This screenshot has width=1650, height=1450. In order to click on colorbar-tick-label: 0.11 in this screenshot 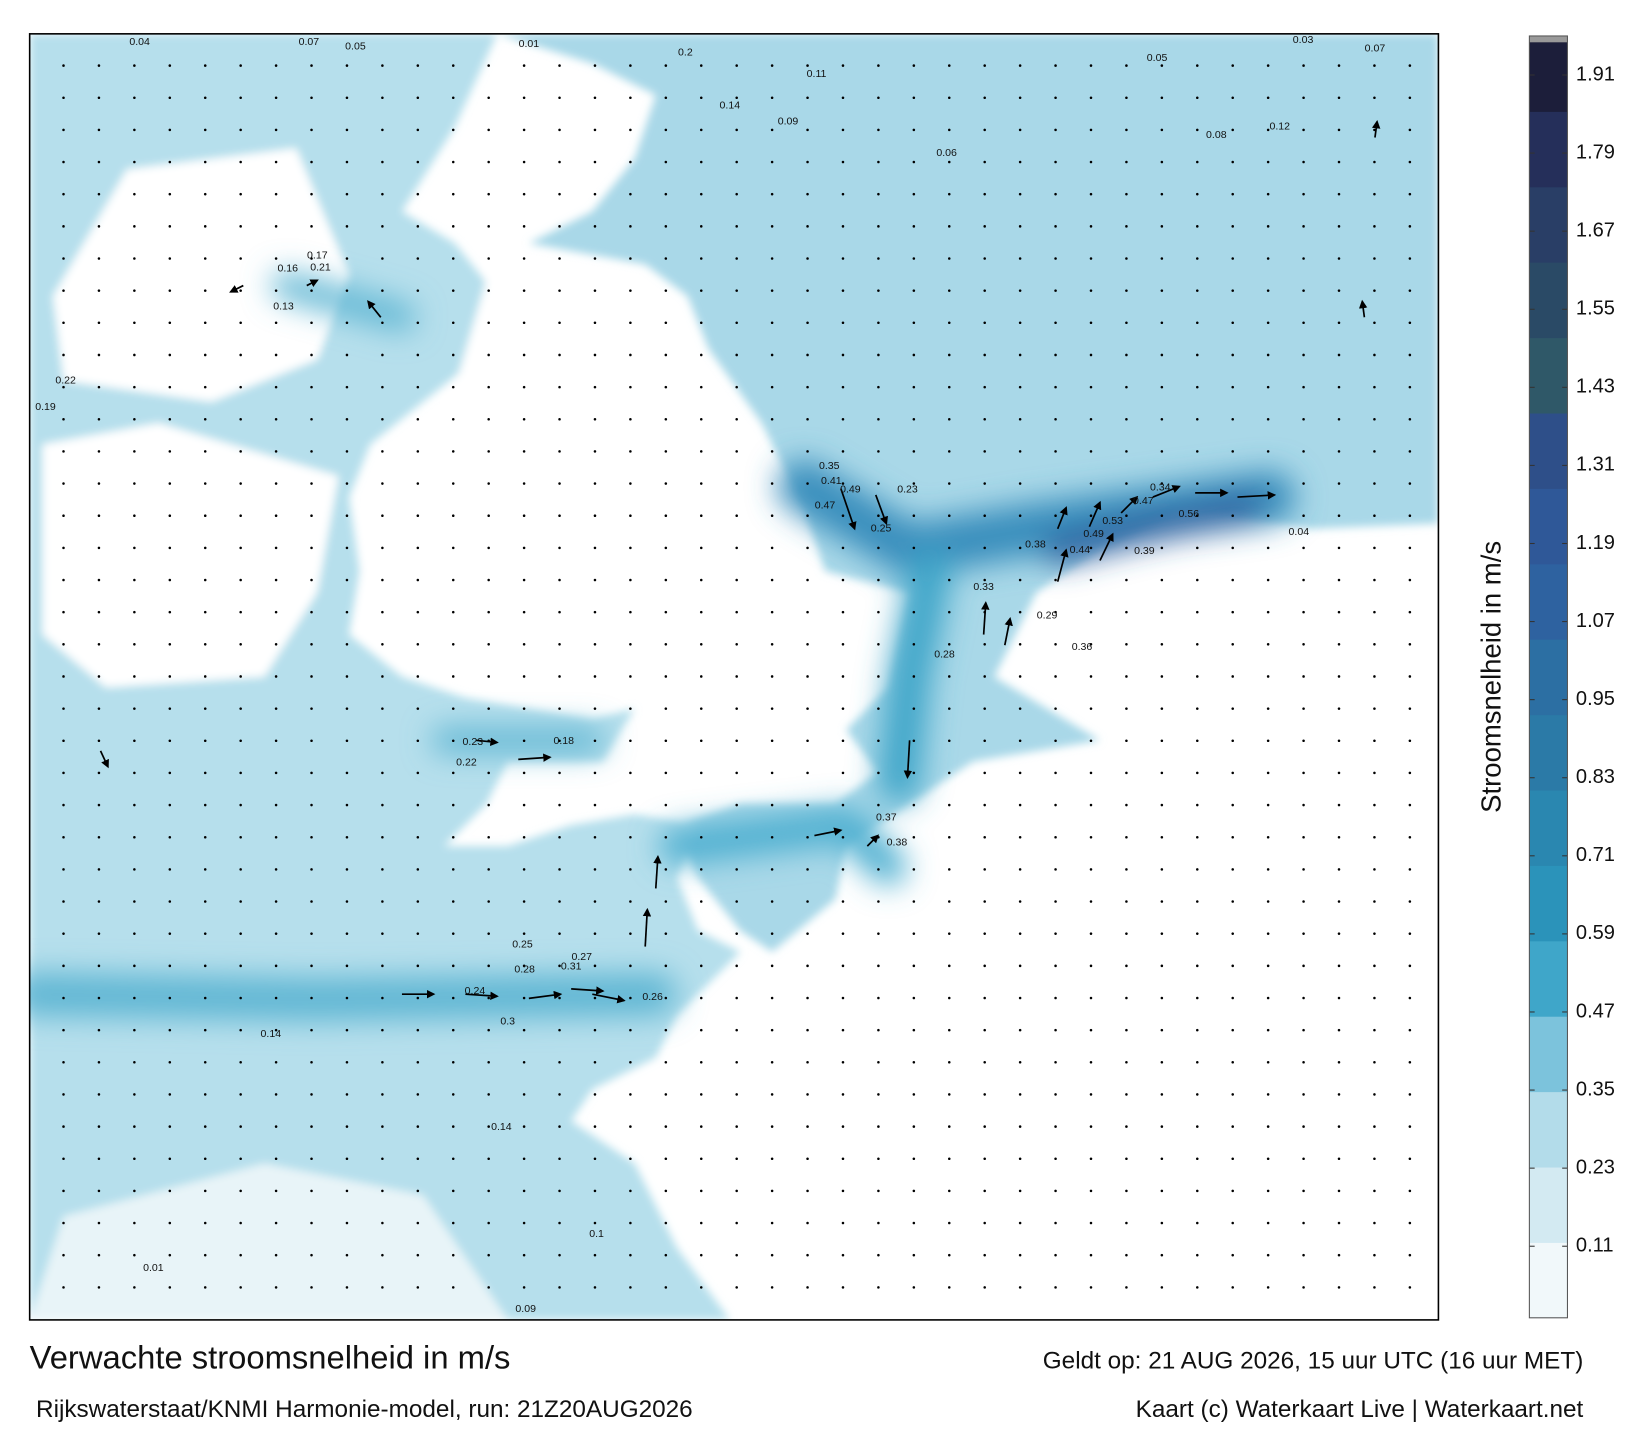, I will do `click(1595, 1246)`.